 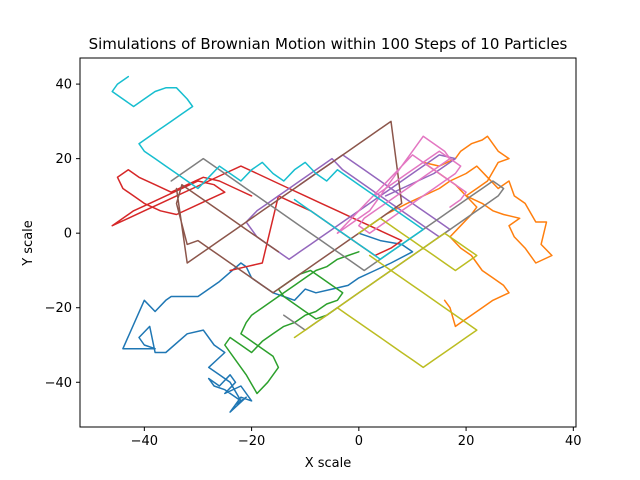 I want to click on y-tick-label: 20, so click(x=63, y=159).